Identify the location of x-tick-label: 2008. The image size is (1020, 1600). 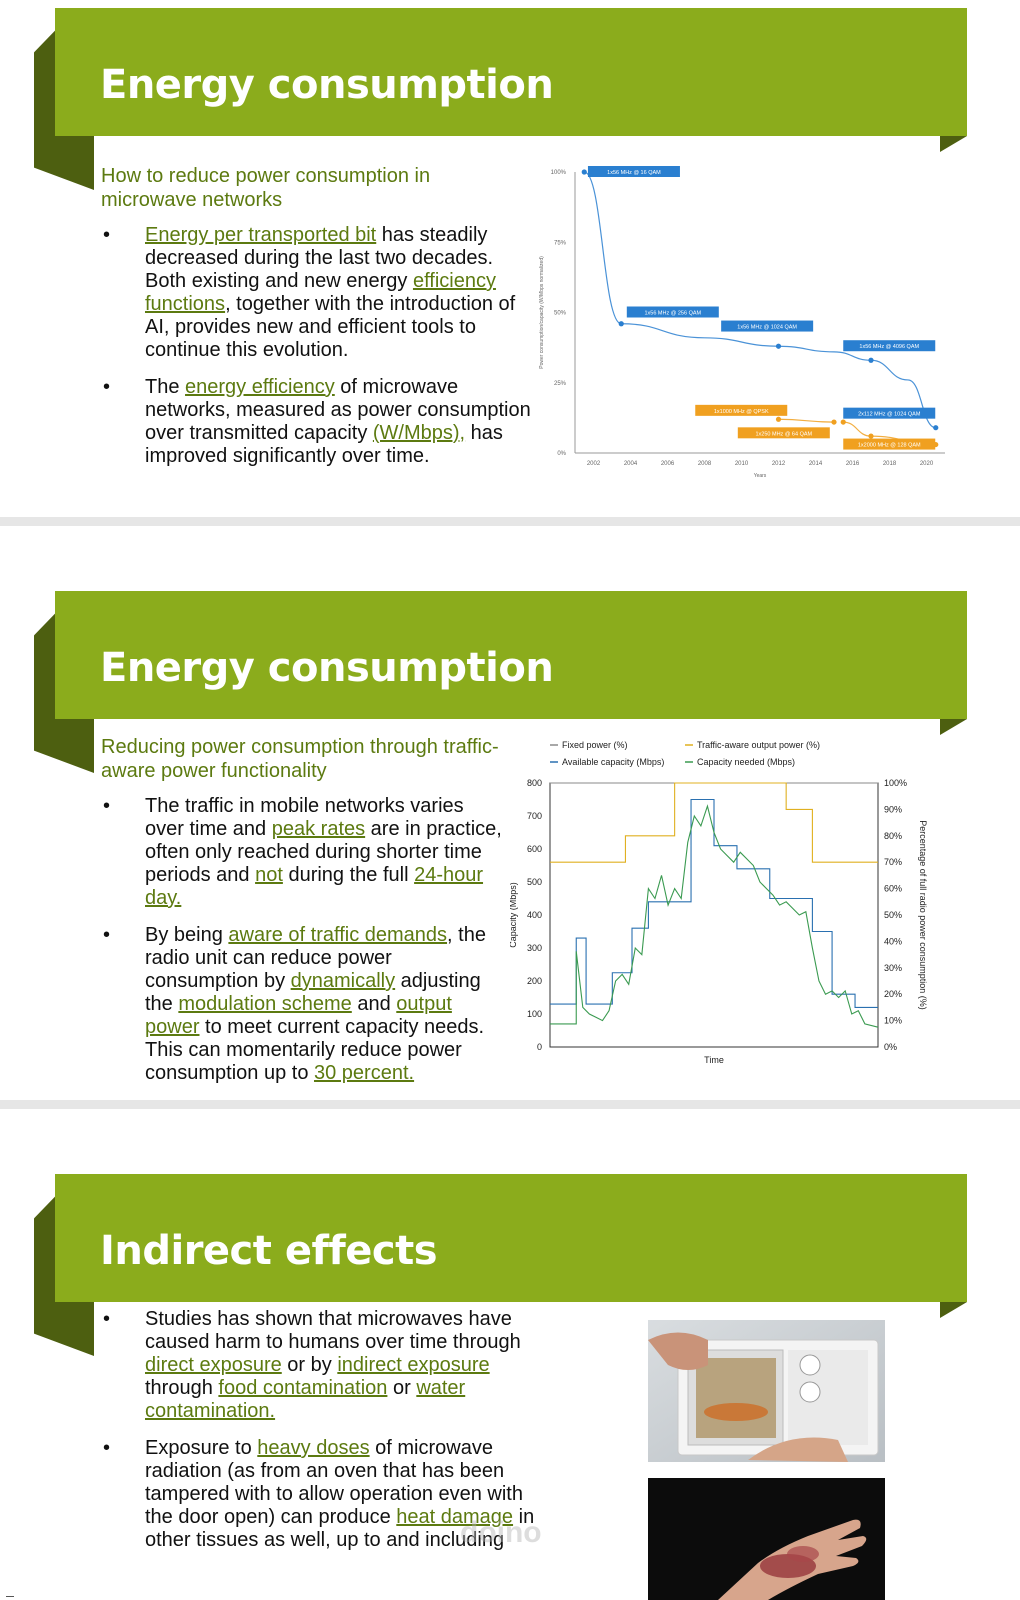
(705, 464).